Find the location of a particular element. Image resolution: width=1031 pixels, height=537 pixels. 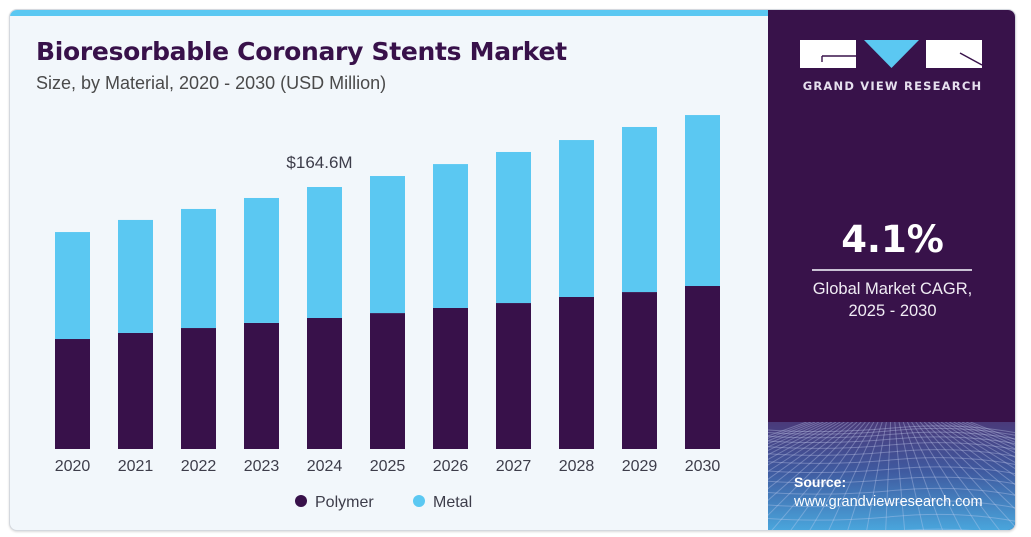

bar-polymer-2029 is located at coordinates (639, 370).